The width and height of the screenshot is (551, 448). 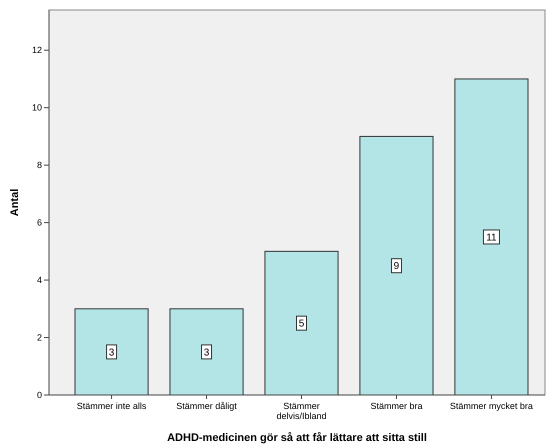 What do you see at coordinates (39, 395) in the screenshot?
I see `y-tick-label: 0` at bounding box center [39, 395].